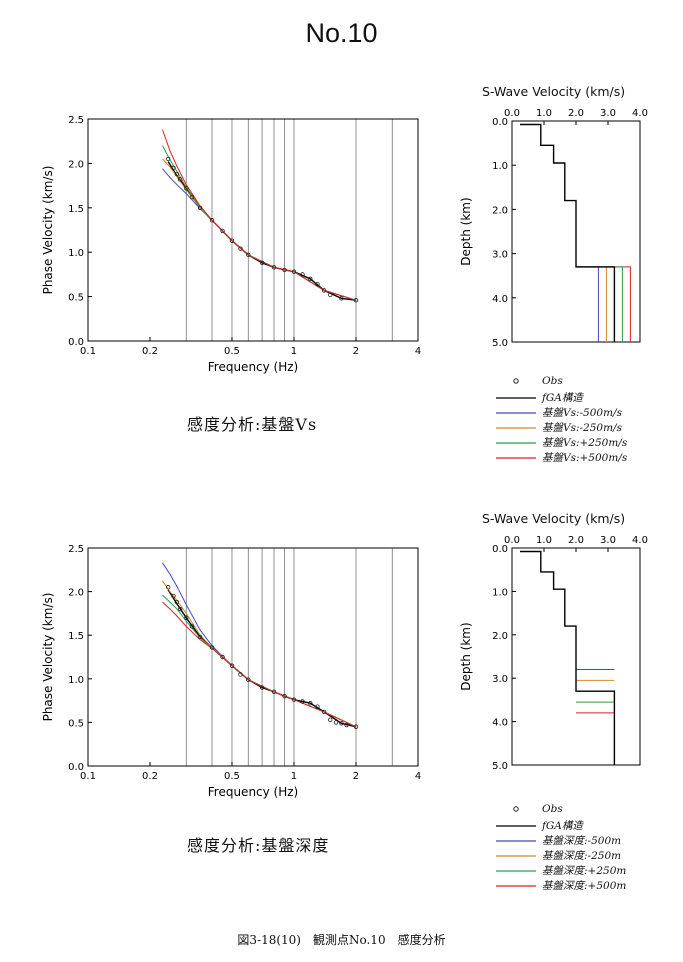 Image resolution: width=683 pixels, height=962 pixels. Describe the element at coordinates (554, 518) in the screenshot. I see `vel-title-depth: S-Wave Velocity (km/s)` at that location.